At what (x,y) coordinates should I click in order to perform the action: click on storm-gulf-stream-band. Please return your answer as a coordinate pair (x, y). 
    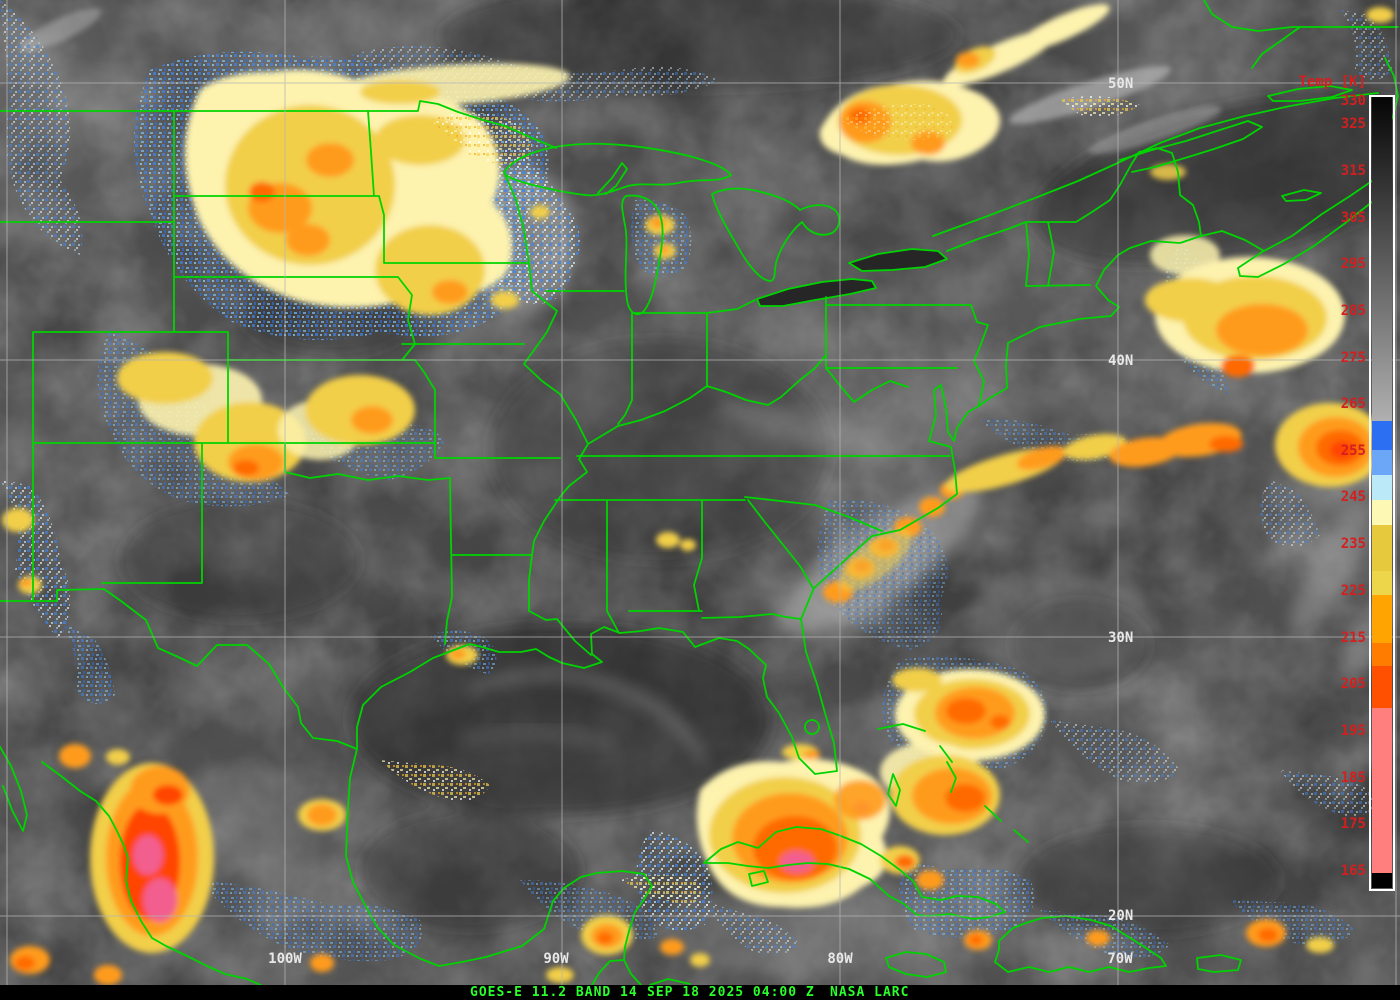
    Looking at the image, I should click on (1012, 591).